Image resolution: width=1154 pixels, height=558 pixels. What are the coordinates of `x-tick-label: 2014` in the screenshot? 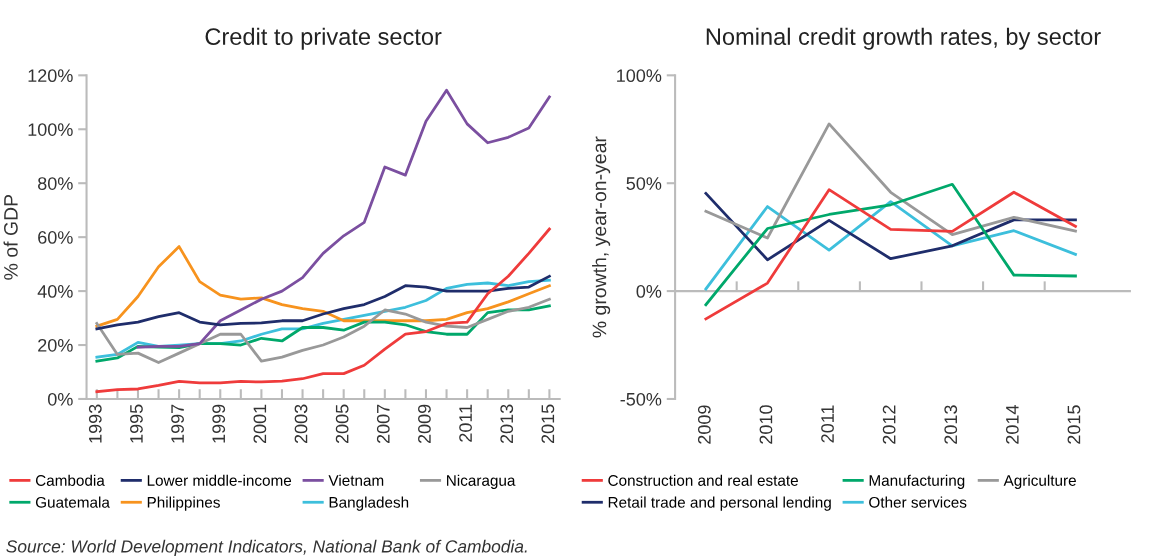 It's located at (1012, 424).